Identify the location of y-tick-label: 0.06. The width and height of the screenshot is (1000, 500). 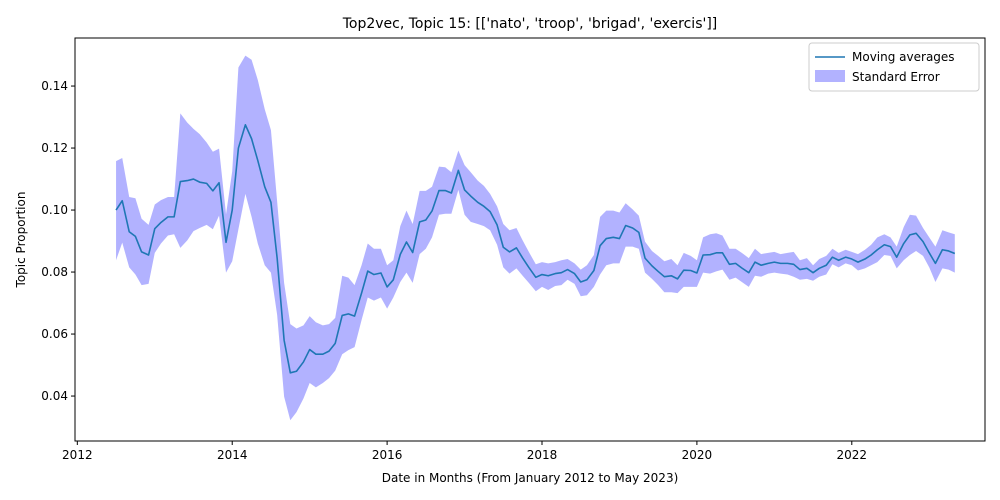
(54, 334).